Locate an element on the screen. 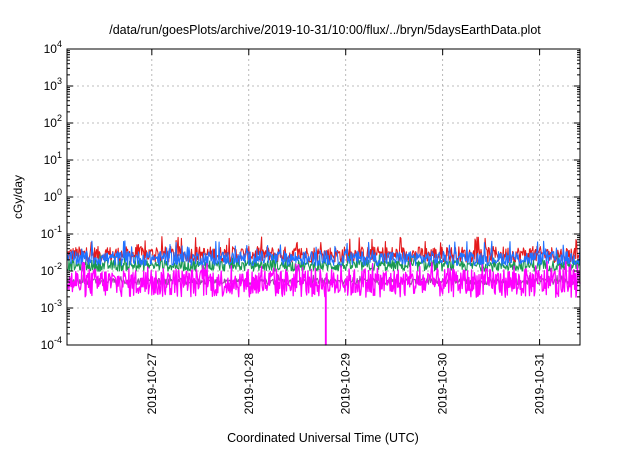  x-tick-label: 2019-10-27 is located at coordinates (152, 384).